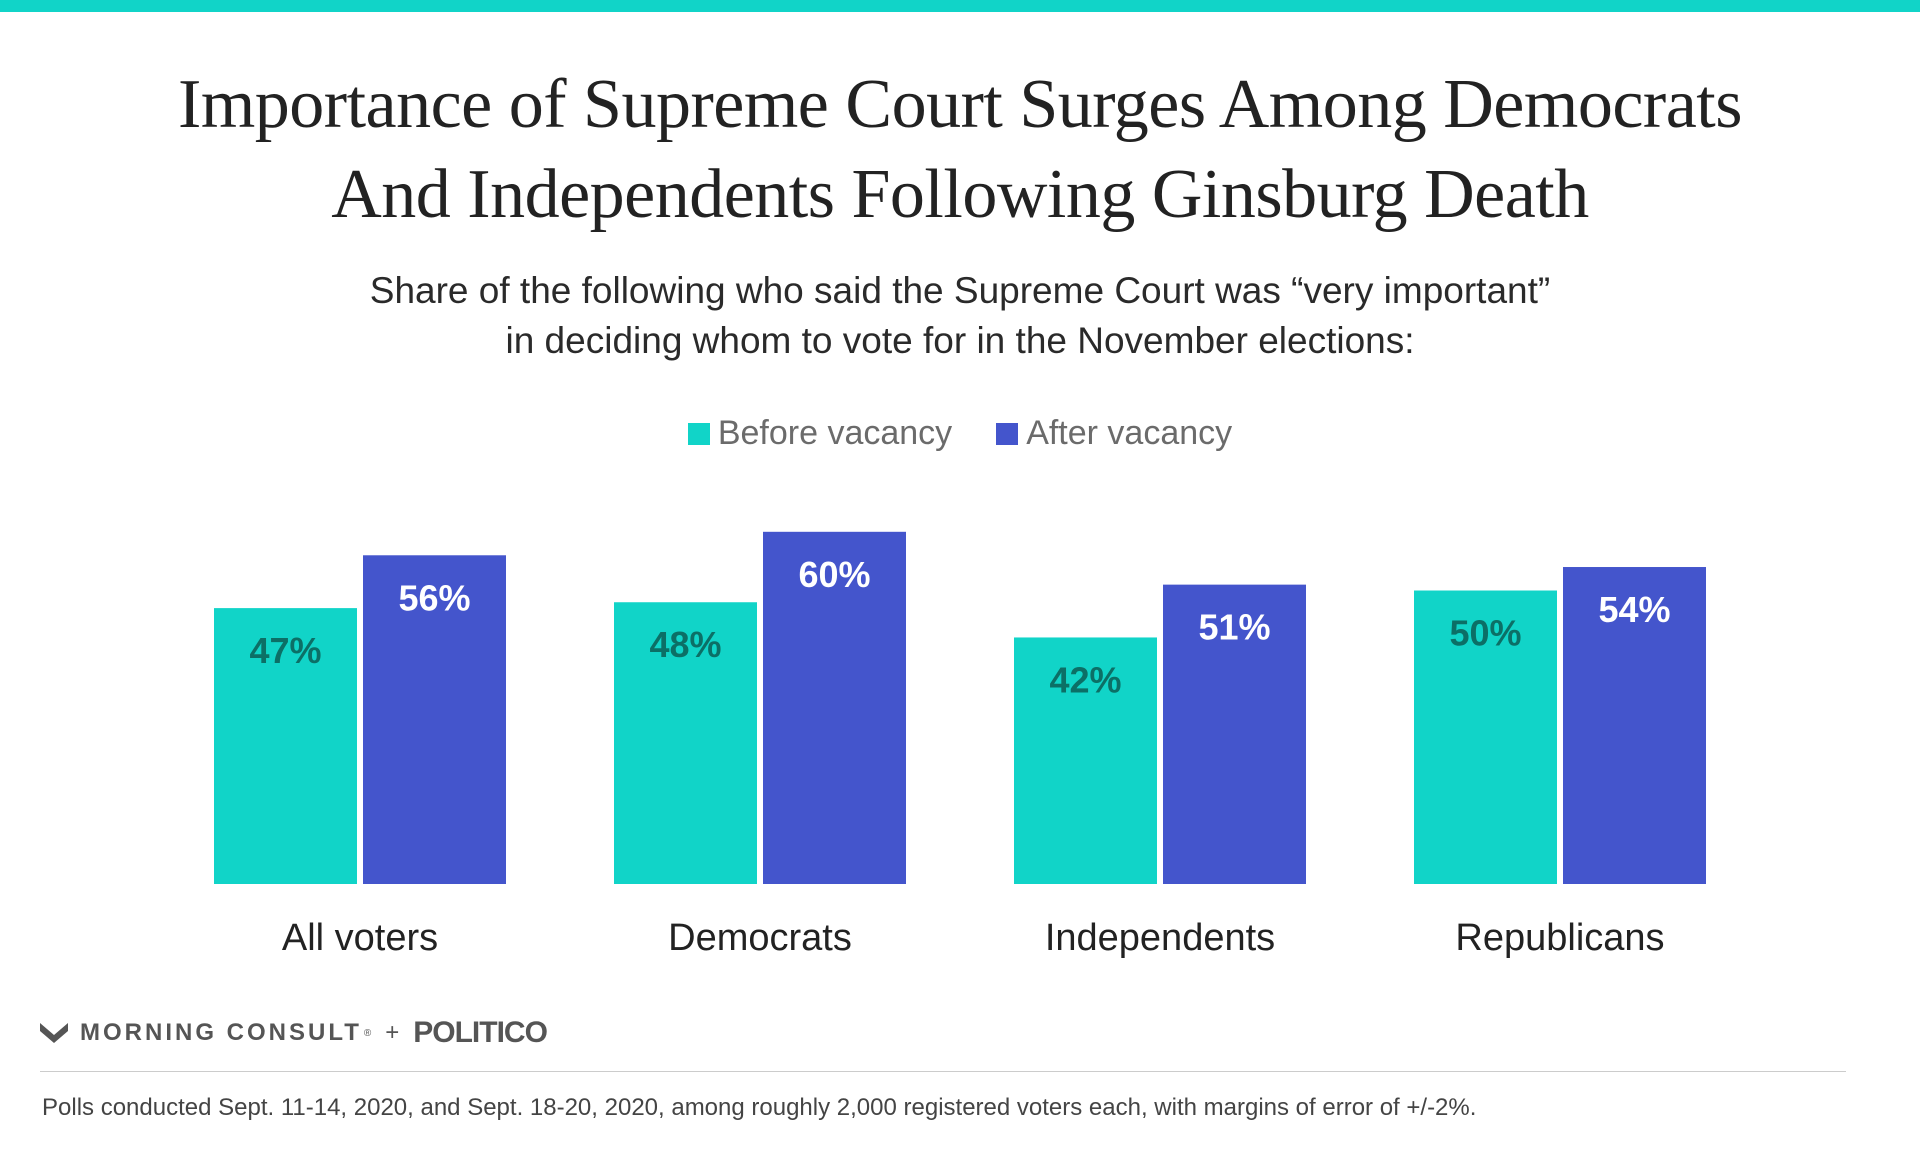 Image resolution: width=1920 pixels, height=1152 pixels. Describe the element at coordinates (367, 1033) in the screenshot. I see `registered-mark: ®` at that location.